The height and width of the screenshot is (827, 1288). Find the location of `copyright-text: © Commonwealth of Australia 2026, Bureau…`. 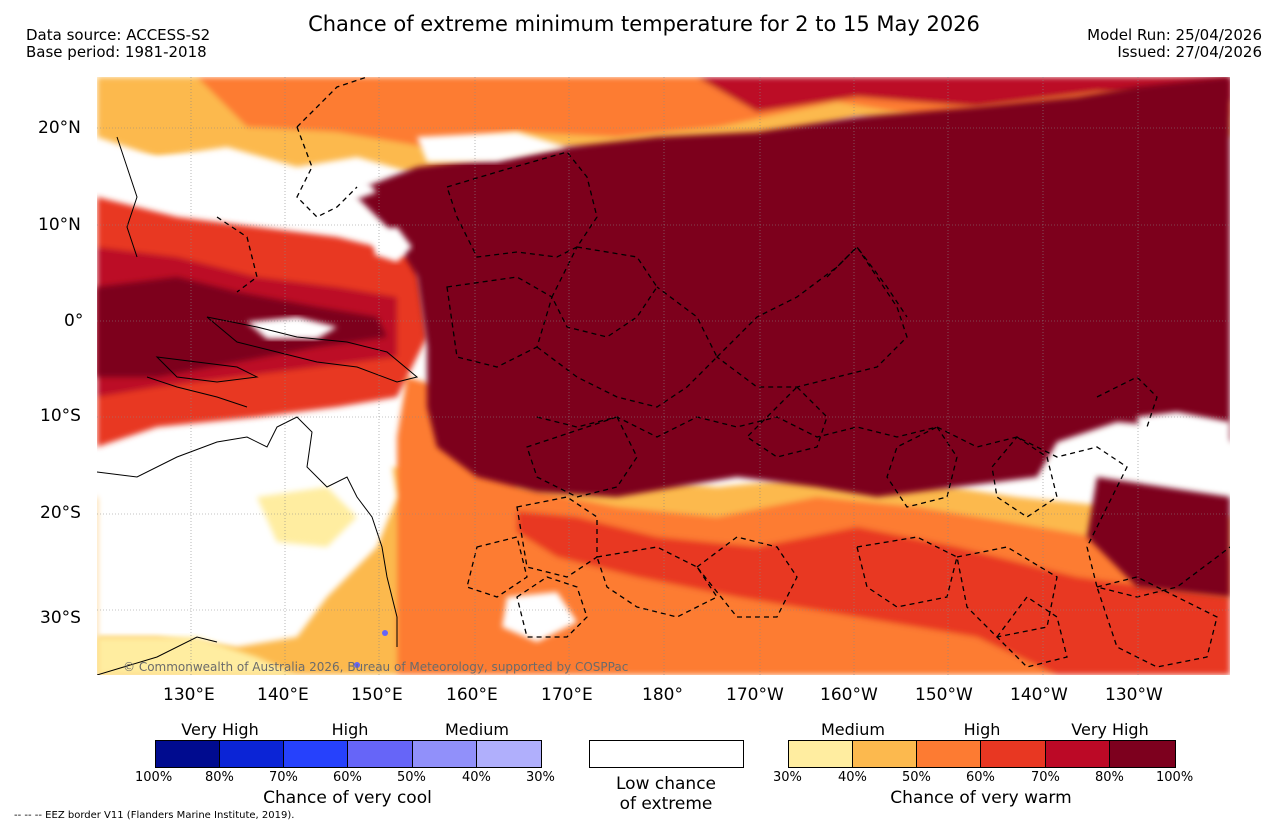

copyright-text: © Commonwealth of Australia 2026, Bureau… is located at coordinates (375, 667).